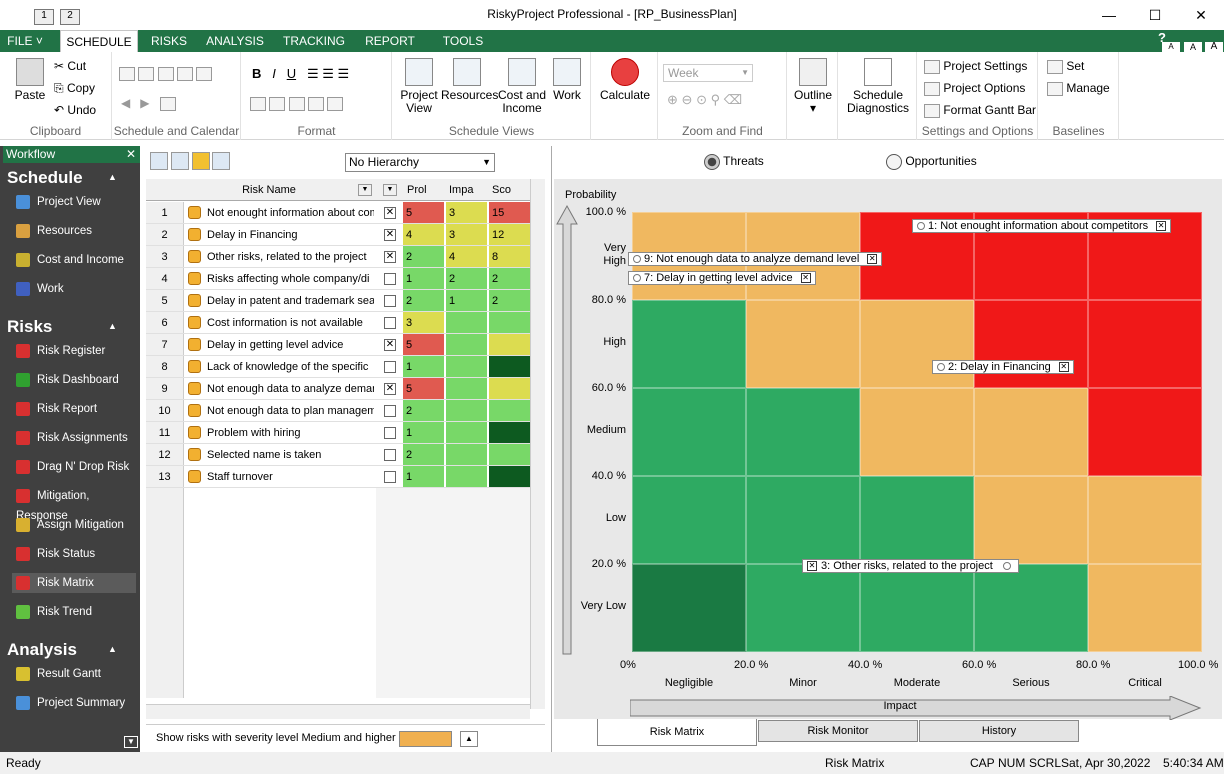 This screenshot has width=1224, height=774. Describe the element at coordinates (74, 260) in the screenshot. I see `sidebar-item-cost-and-income: Cost and Income` at that location.